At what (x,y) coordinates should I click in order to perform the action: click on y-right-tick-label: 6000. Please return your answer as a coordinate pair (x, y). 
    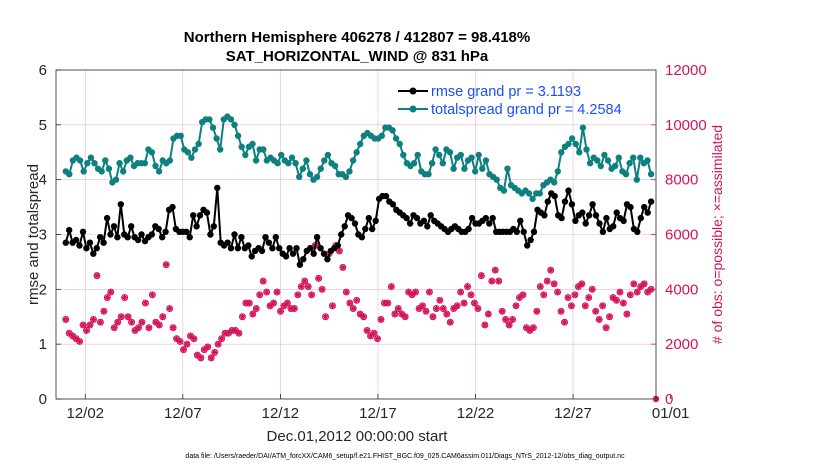
    Looking at the image, I should click on (681, 235).